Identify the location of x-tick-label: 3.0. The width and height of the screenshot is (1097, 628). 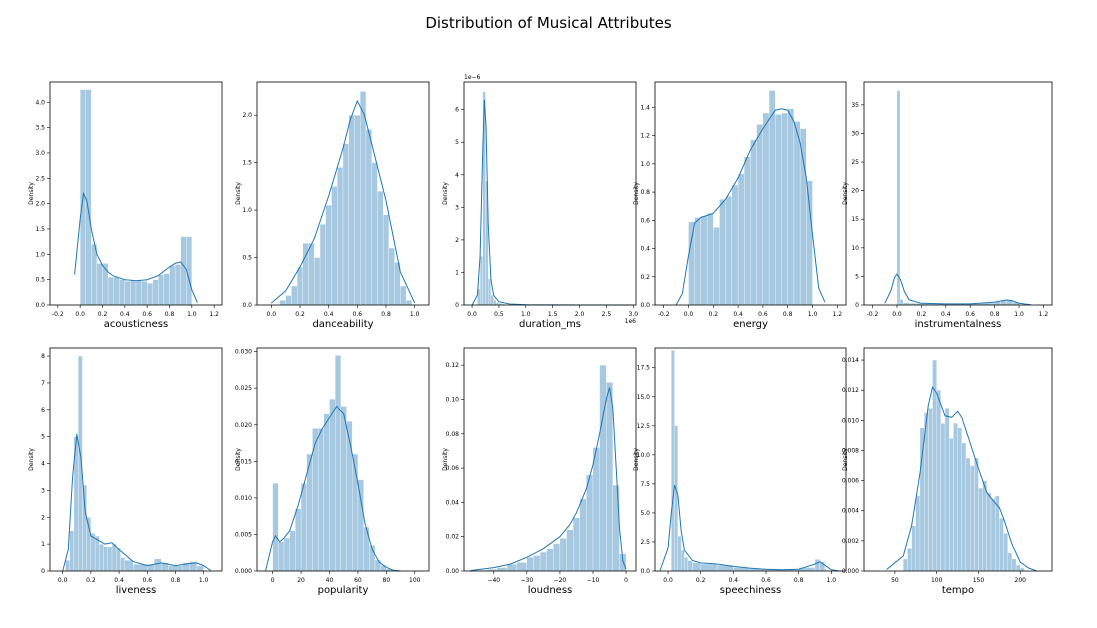
(634, 314).